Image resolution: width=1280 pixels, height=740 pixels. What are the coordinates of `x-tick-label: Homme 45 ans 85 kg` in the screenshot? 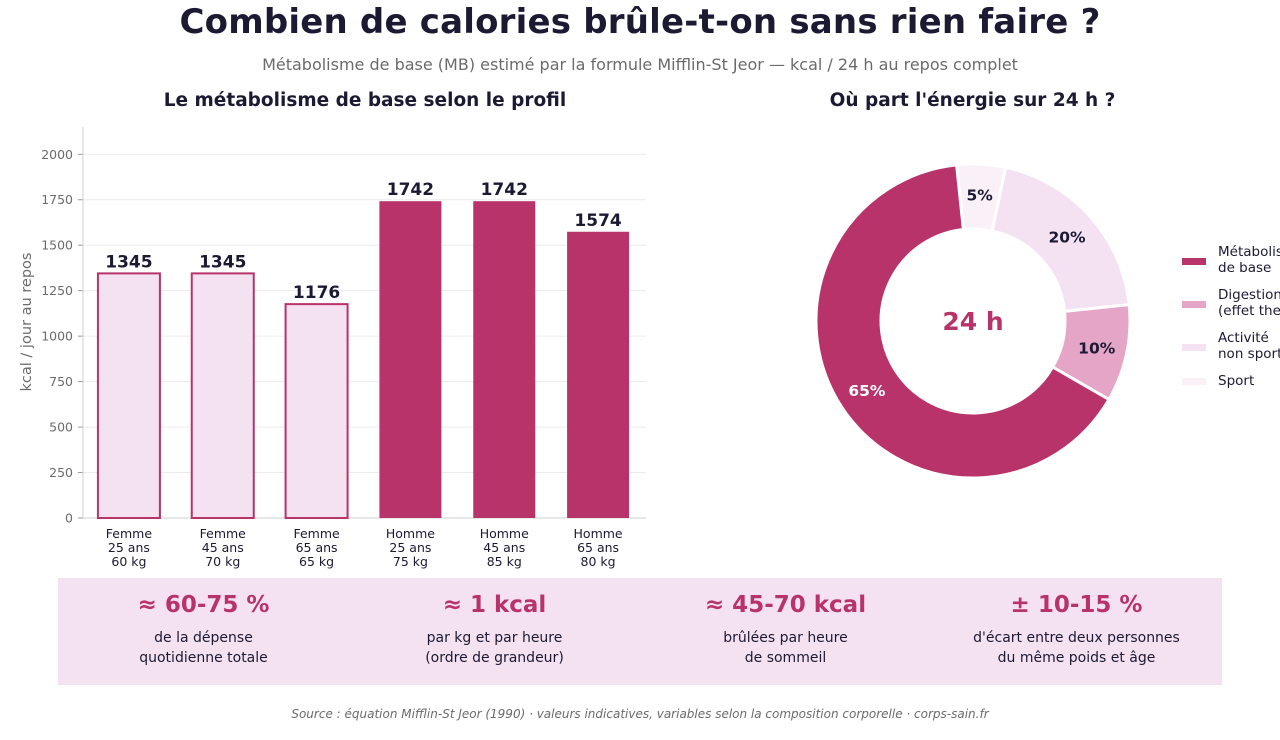 It's located at (504, 547).